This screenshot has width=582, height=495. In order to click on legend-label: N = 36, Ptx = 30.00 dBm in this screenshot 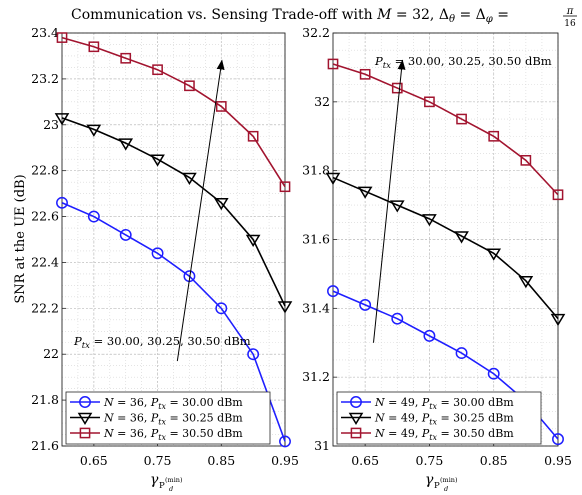, I will do `click(173, 403)`.